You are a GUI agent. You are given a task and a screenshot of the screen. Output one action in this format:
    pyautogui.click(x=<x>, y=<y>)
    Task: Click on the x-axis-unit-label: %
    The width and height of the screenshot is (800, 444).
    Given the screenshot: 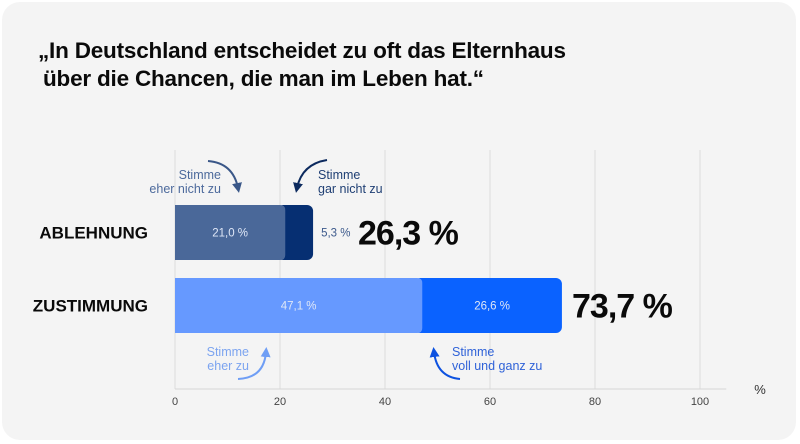 What is the action you would take?
    pyautogui.click(x=760, y=389)
    